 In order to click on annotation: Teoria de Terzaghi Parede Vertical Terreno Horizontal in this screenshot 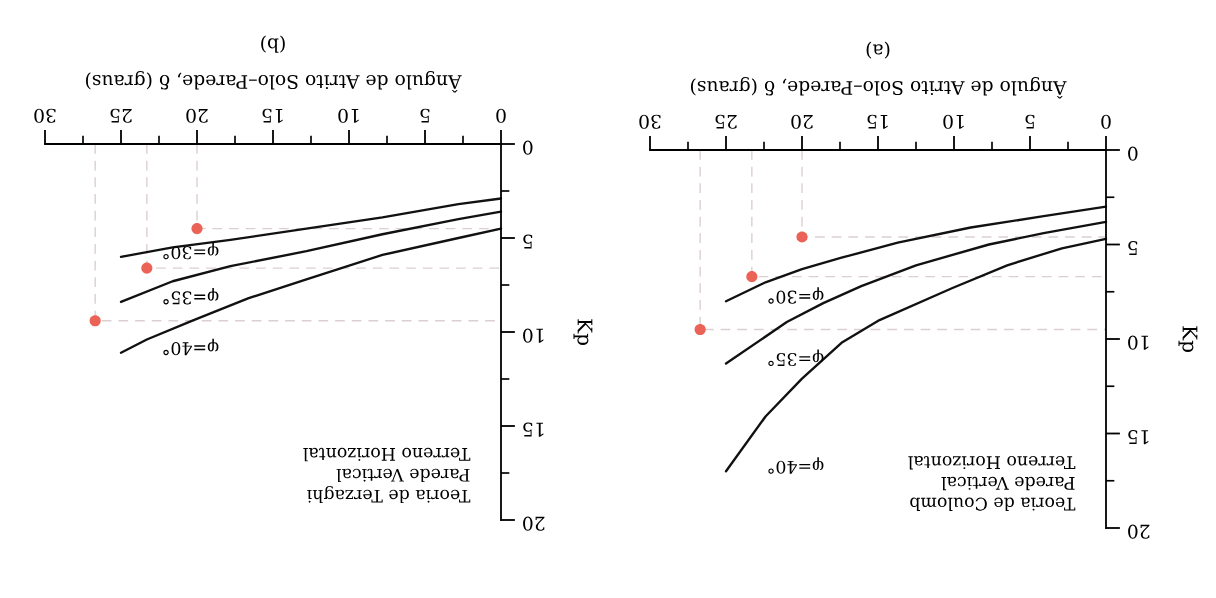, I will do `click(387, 475)`.